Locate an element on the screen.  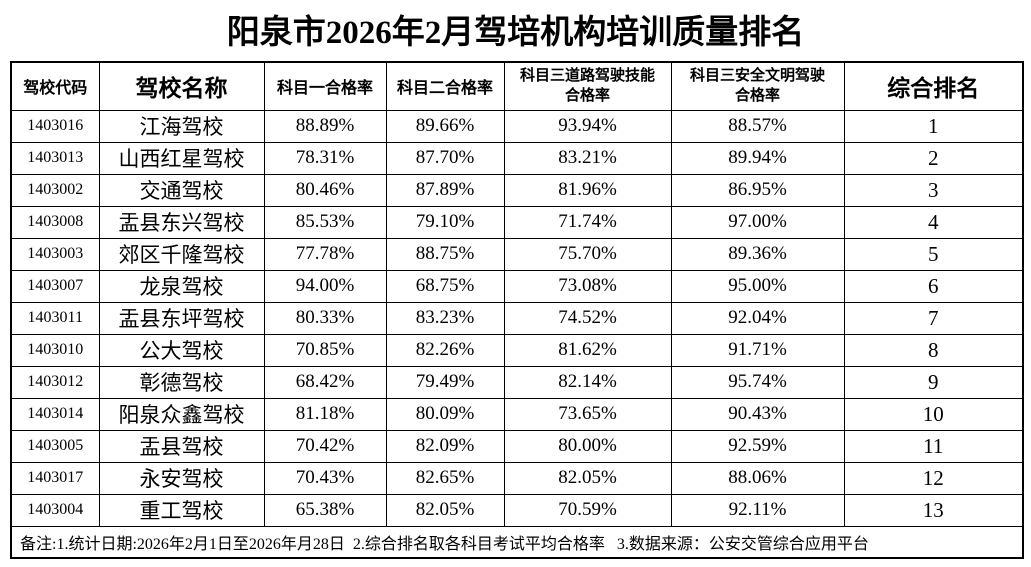
cell-name: 重工驾校 is located at coordinates (181, 510).